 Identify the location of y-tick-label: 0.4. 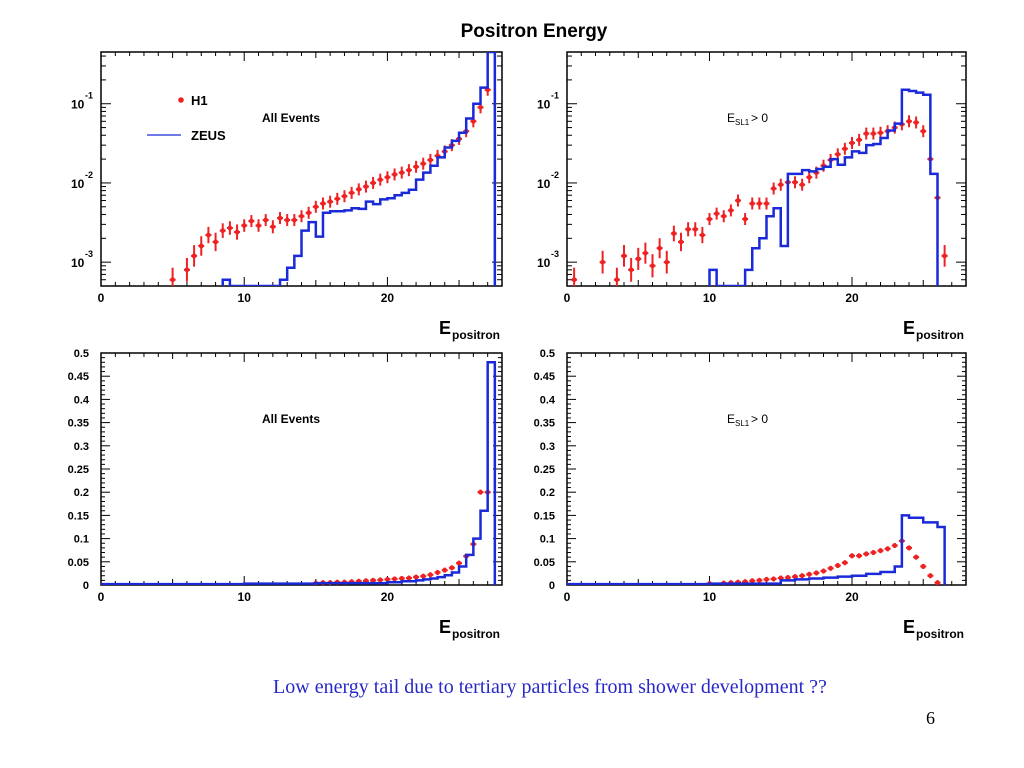
(82, 400).